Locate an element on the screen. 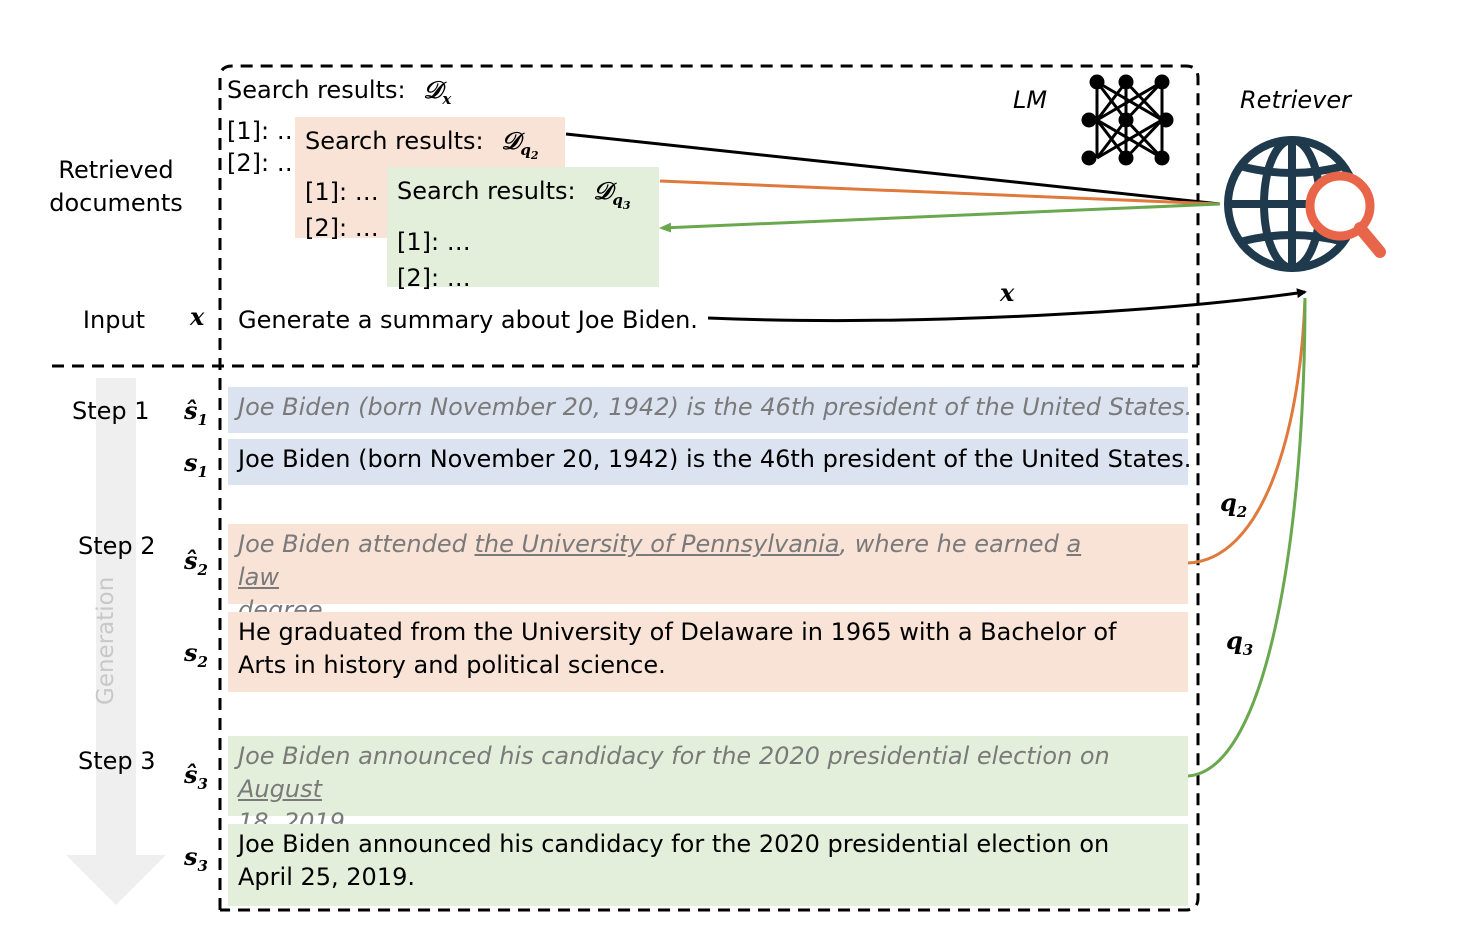 This screenshot has width=1470, height=932. input-symbol-x: x is located at coordinates (197, 316).